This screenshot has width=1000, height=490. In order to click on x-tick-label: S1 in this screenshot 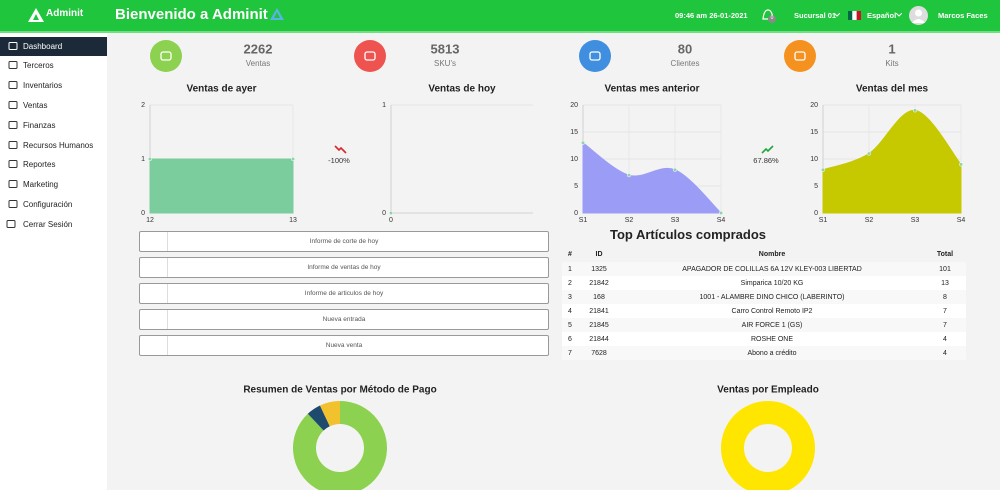, I will do `click(823, 220)`.